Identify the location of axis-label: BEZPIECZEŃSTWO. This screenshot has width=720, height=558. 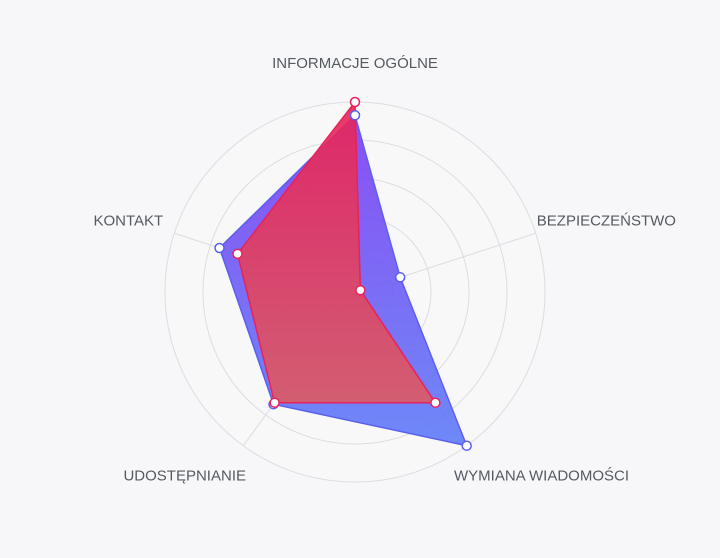
(606, 220).